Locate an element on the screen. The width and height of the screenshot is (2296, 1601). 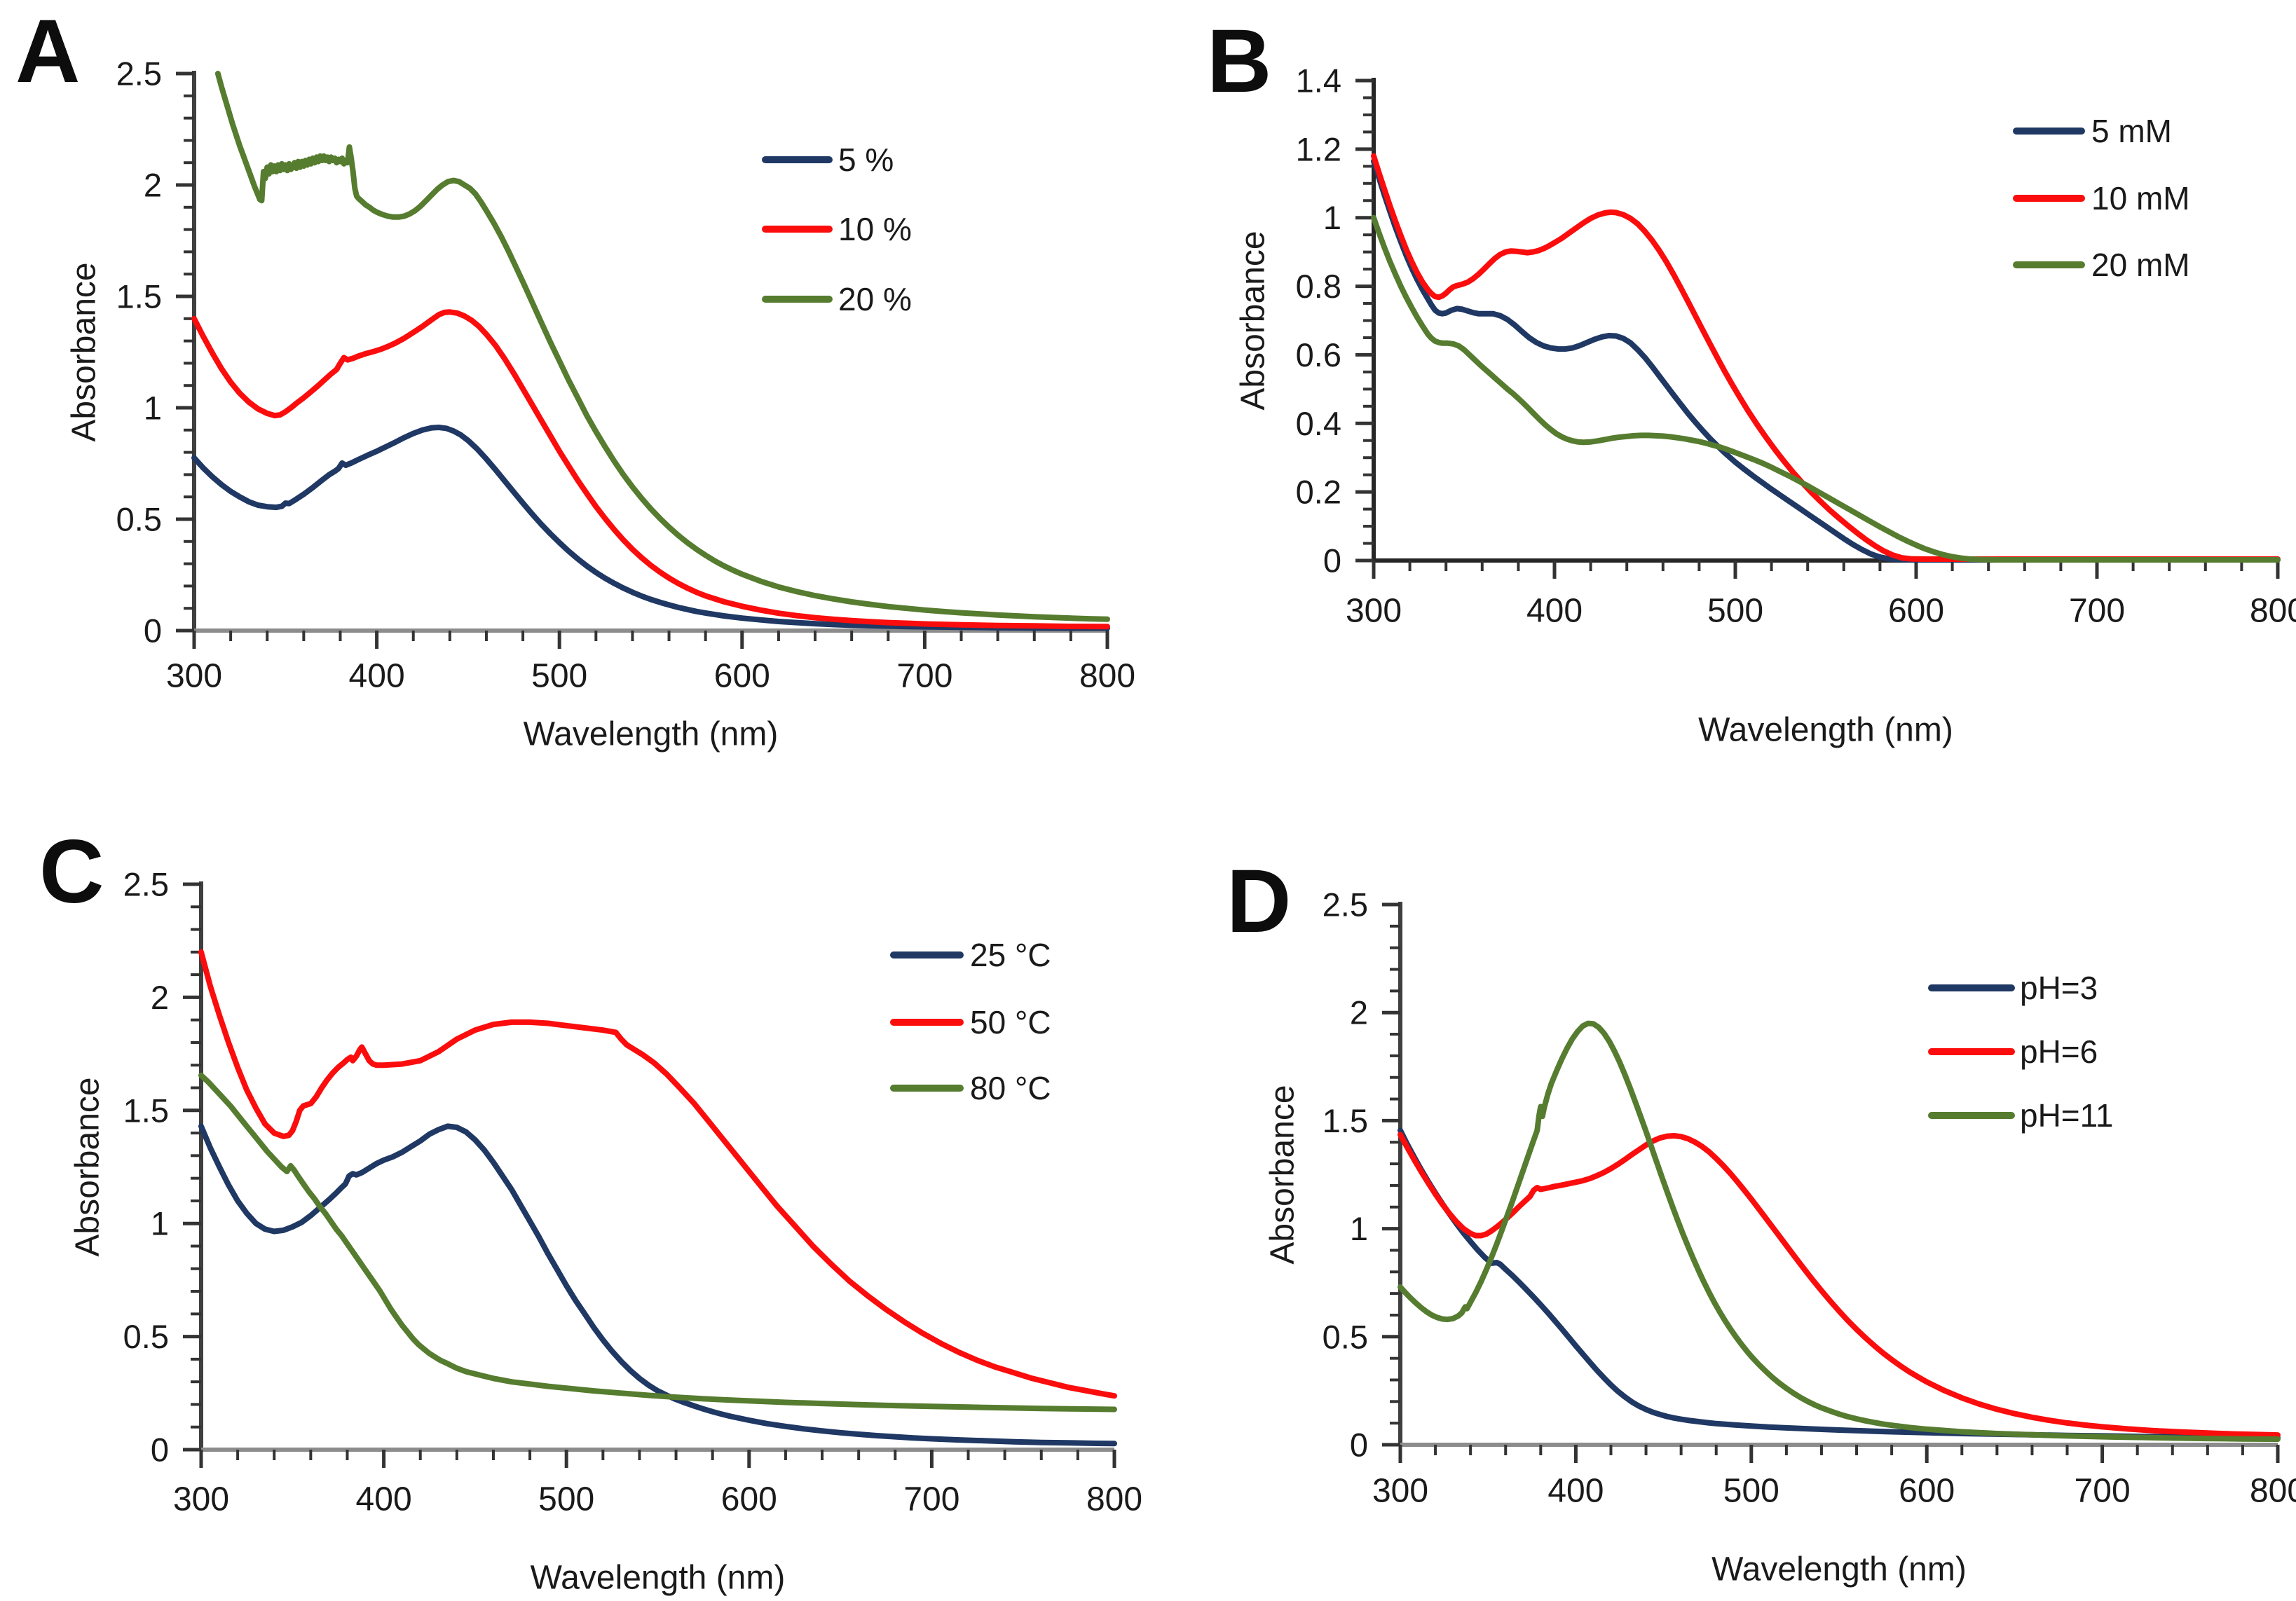
y-tick-label: 0.2 is located at coordinates (1318, 493).